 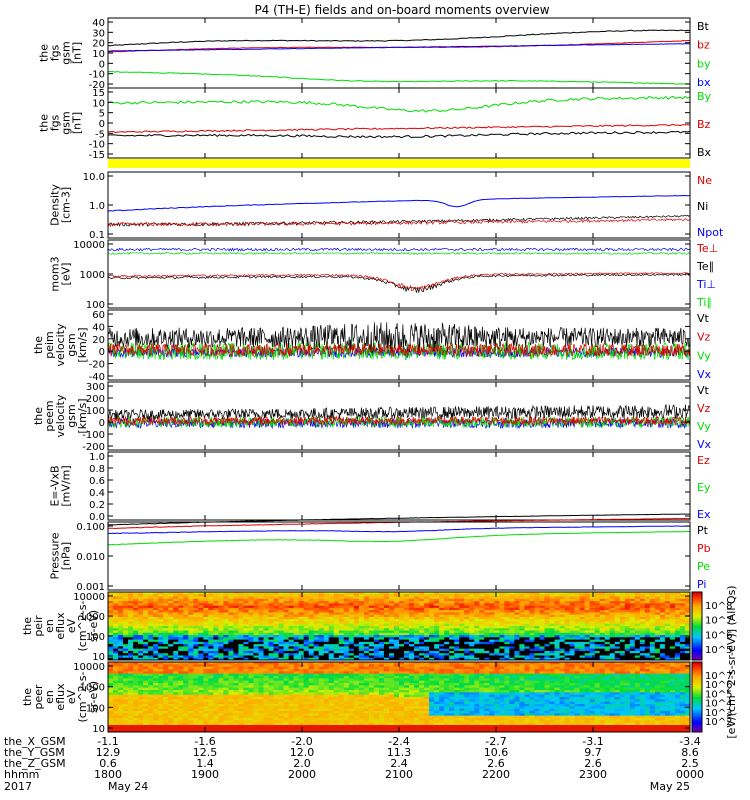 I want to click on colorbar-segment, so click(x=697, y=605).